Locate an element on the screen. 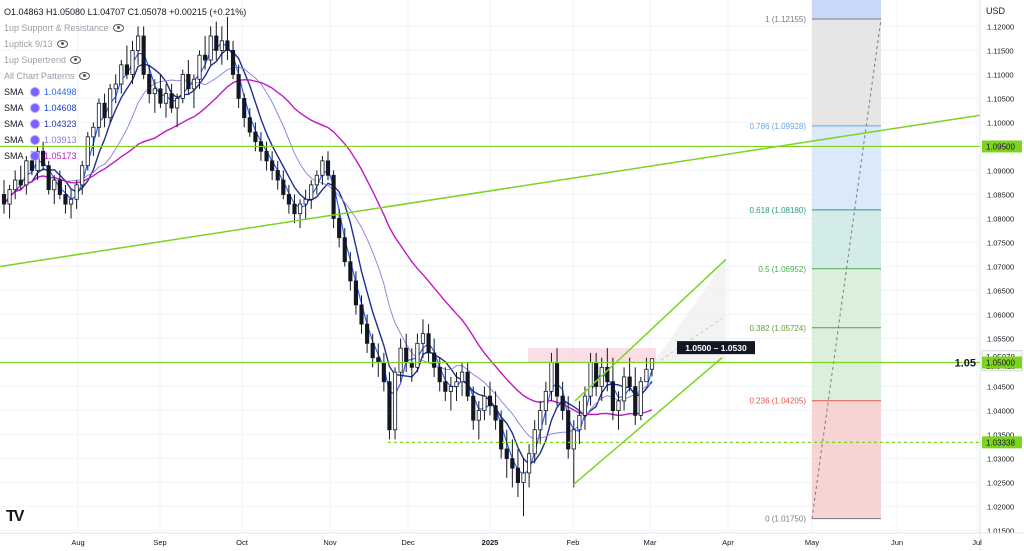 The image size is (1024, 551). zone-label-box is located at coordinates (716, 348).